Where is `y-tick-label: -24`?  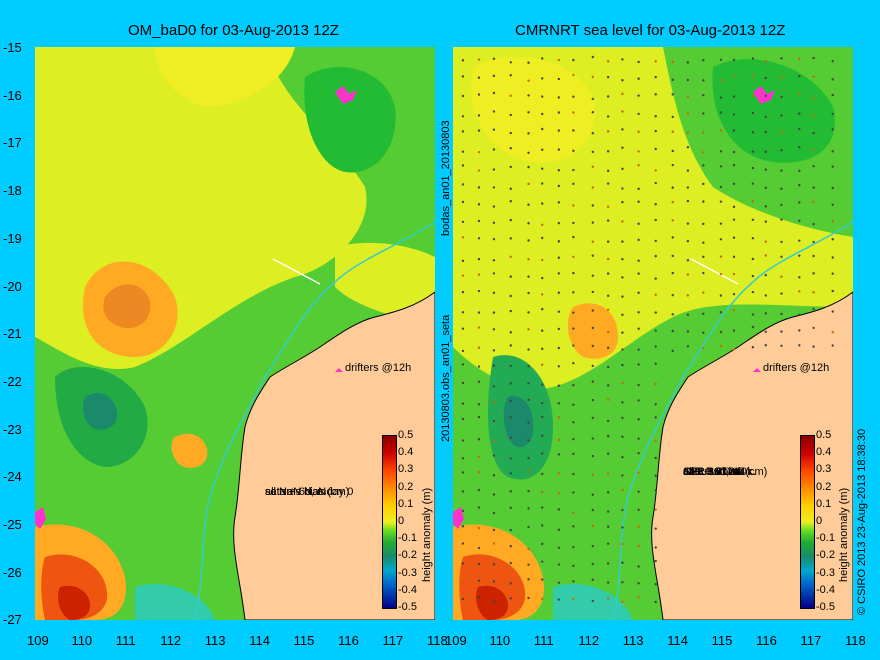
y-tick-label: -24 is located at coordinates (12, 477).